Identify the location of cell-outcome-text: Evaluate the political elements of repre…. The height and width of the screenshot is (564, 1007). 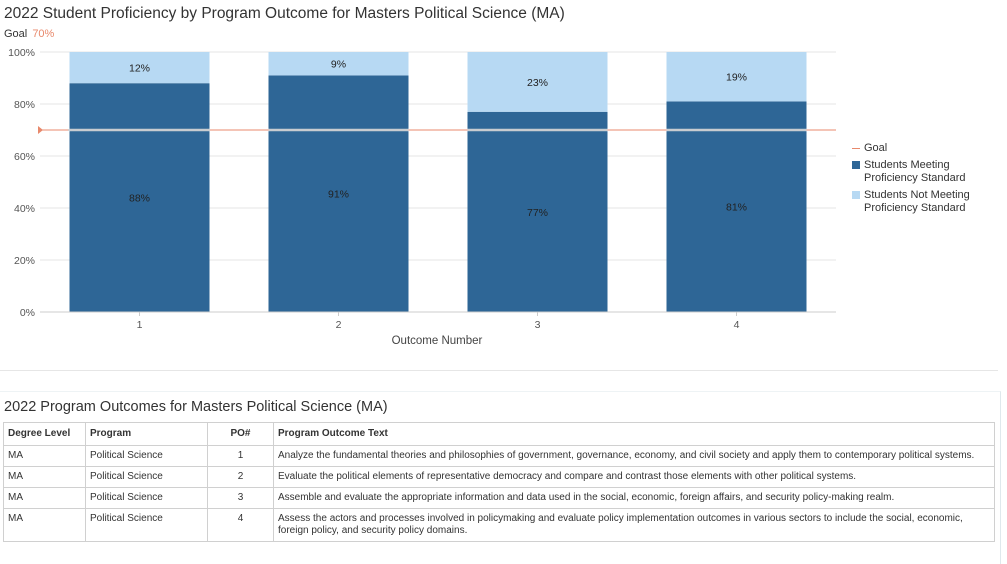
(634, 477).